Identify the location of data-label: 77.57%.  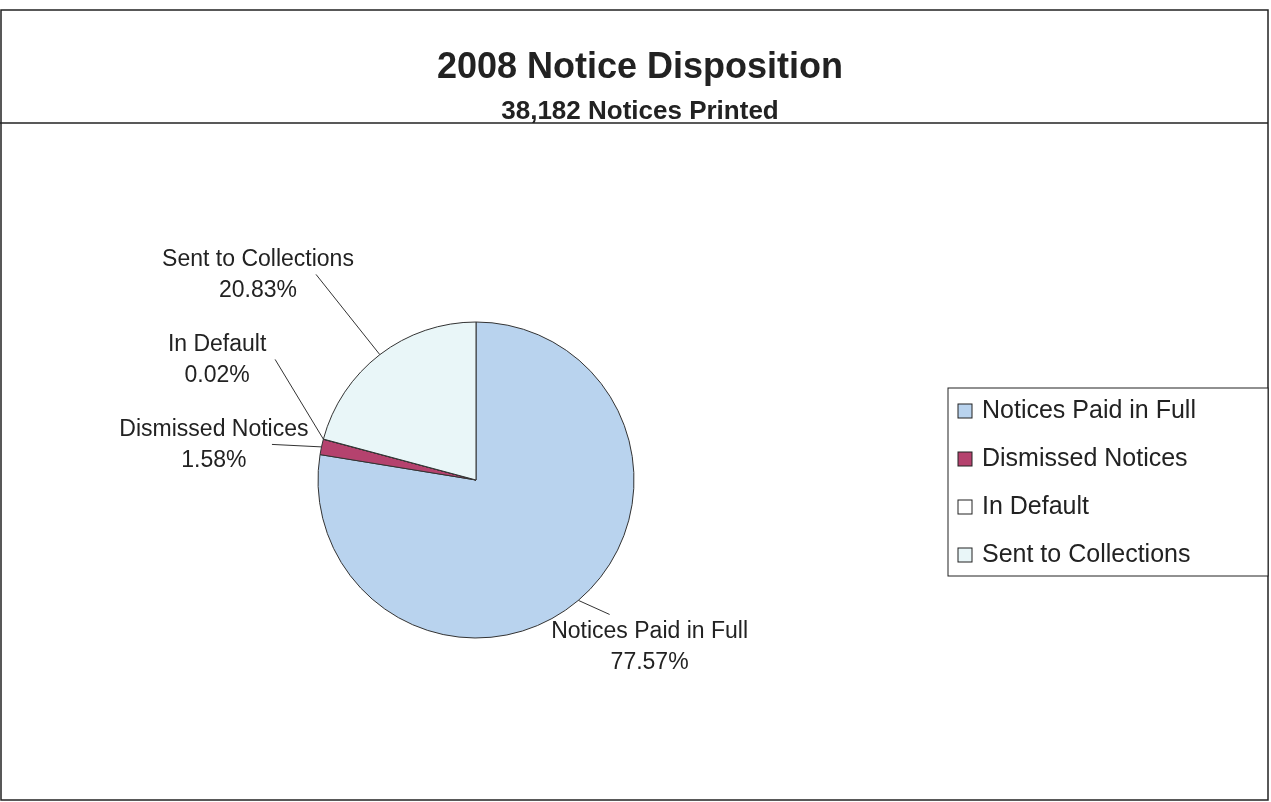
(649, 661).